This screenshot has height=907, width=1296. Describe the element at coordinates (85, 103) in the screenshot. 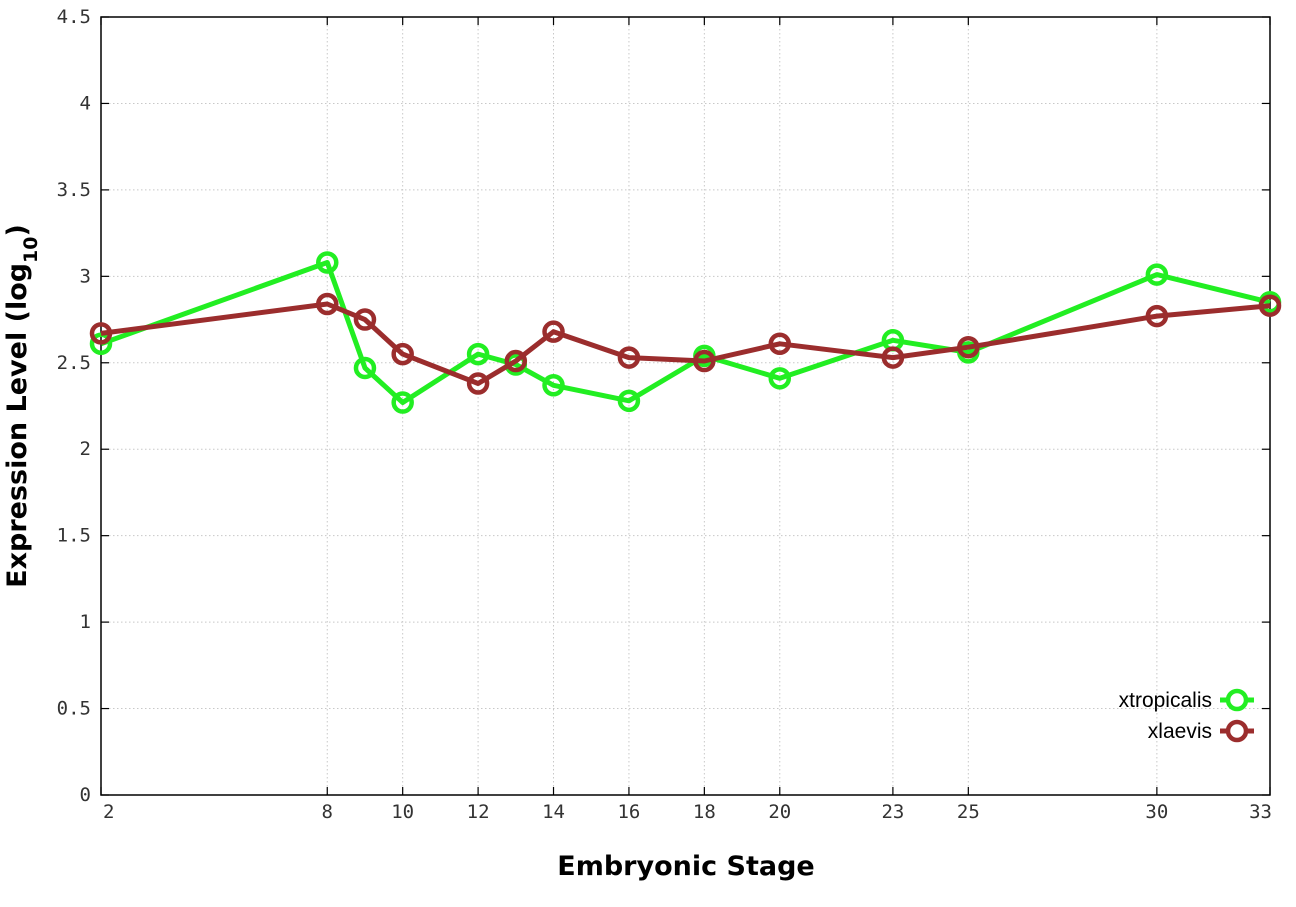

I see `y-tick-label: 4` at that location.